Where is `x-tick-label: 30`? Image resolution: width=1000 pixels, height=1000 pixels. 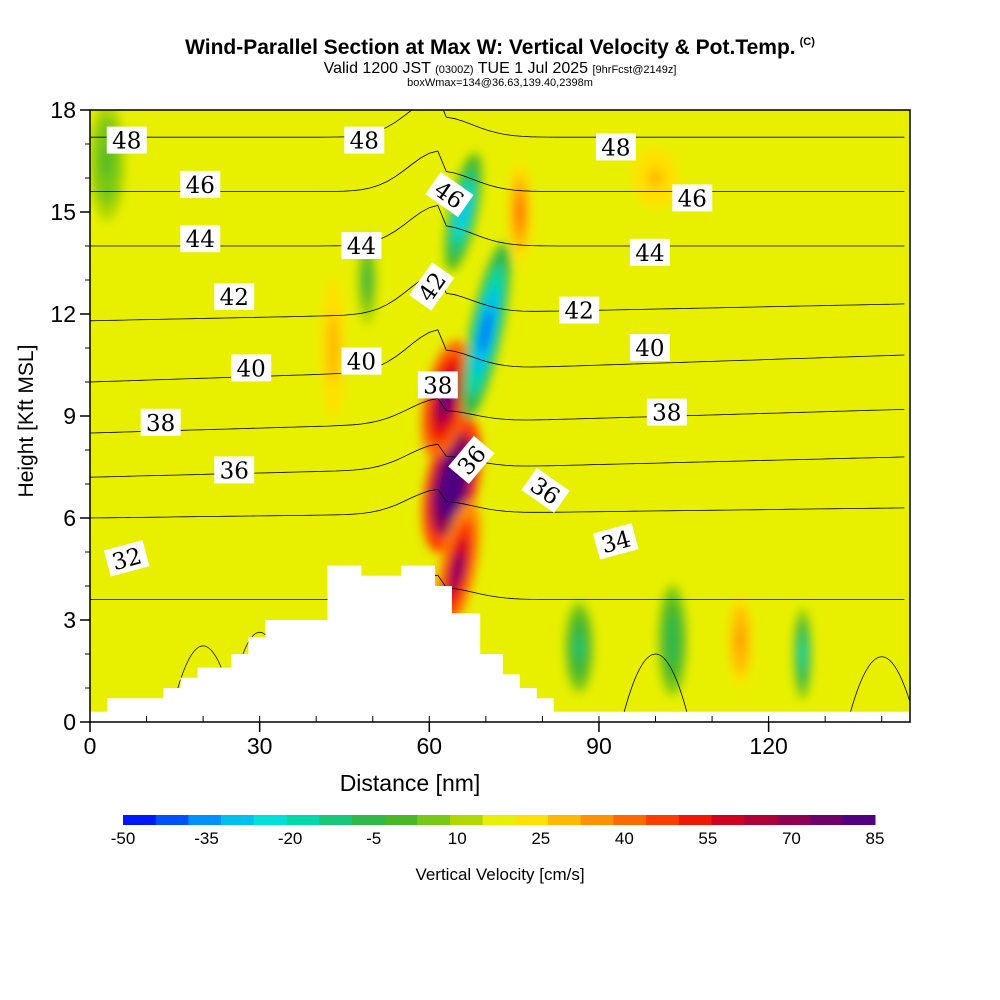 x-tick-label: 30 is located at coordinates (260, 746).